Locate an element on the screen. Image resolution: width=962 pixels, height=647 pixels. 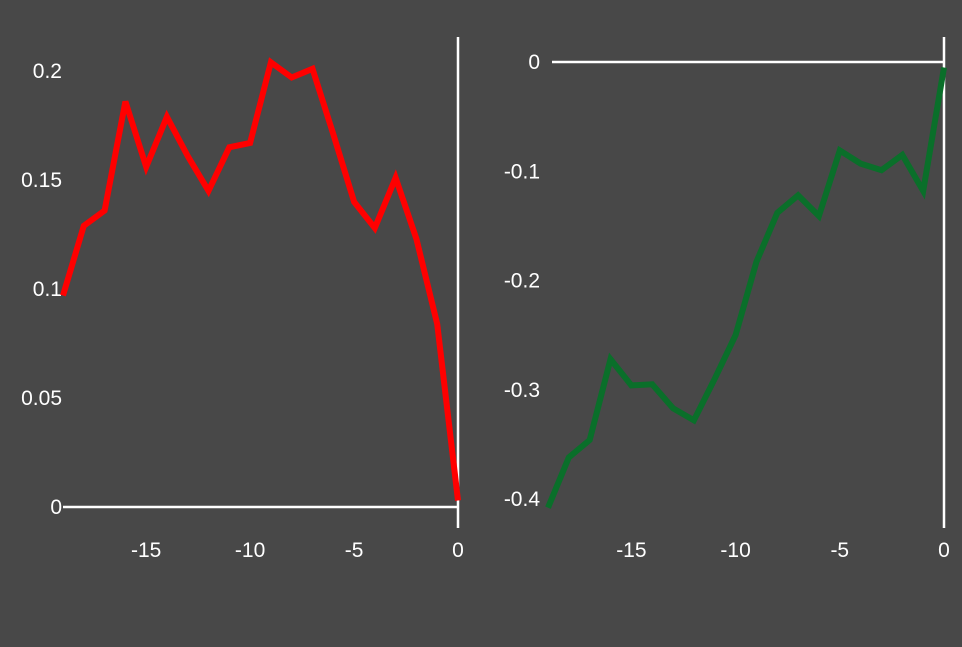
y-tick-label: -0.4 is located at coordinates (522, 499).